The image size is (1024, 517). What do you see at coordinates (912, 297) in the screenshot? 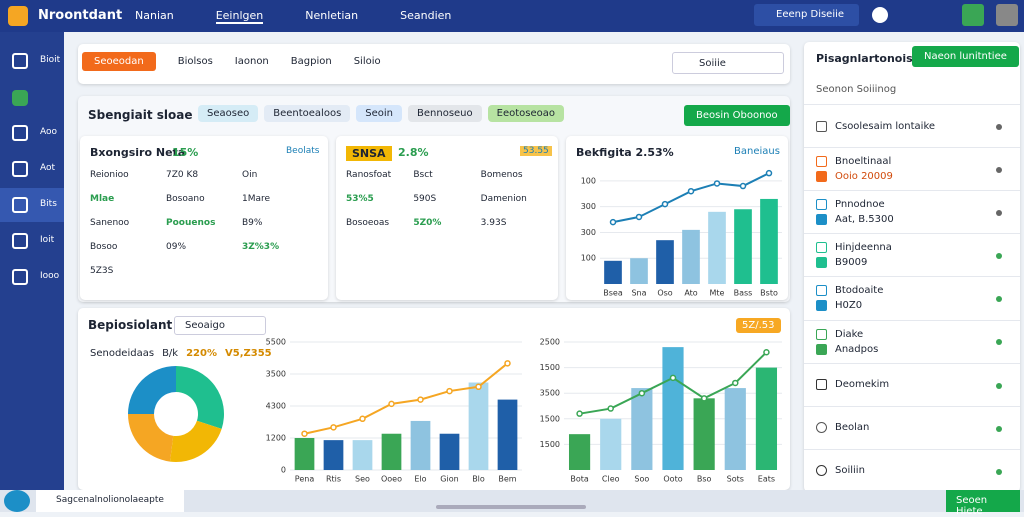
I see `list-item: Btodoaite H0Z0` at bounding box center [912, 297].